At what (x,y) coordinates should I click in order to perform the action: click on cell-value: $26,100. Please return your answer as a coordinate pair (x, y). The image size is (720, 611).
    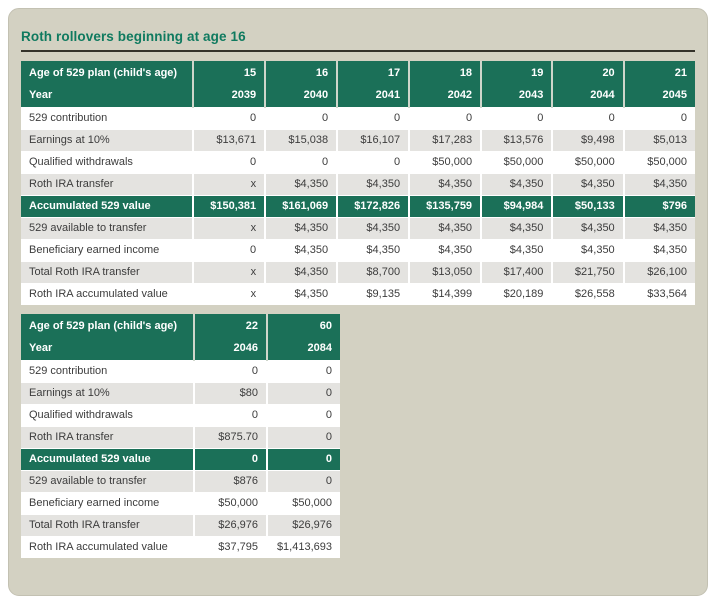
    Looking at the image, I should click on (658, 272).